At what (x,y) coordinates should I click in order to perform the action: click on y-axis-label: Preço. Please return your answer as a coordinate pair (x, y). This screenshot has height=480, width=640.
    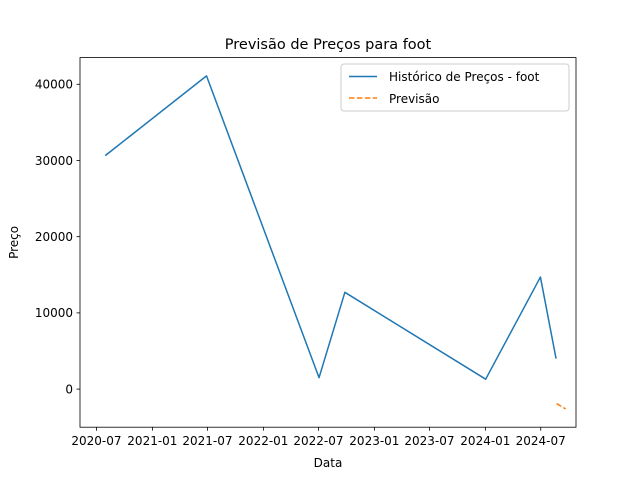
    Looking at the image, I should click on (14, 242).